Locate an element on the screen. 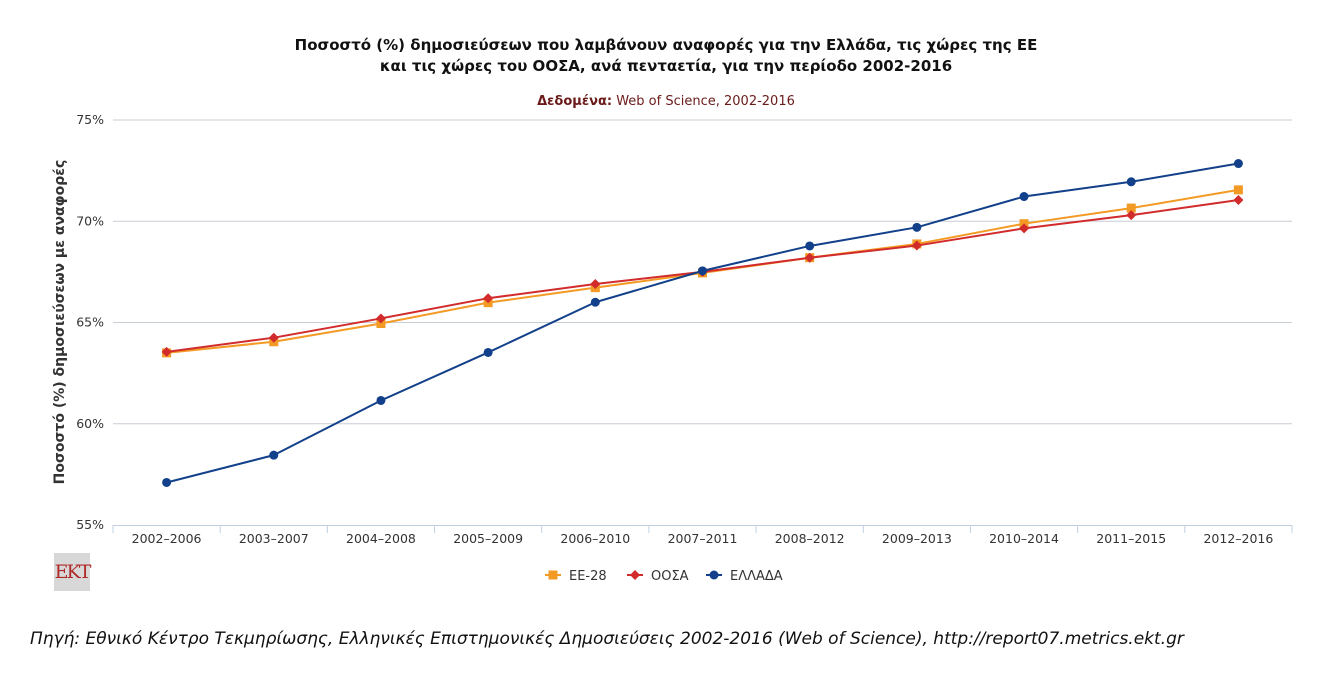 The height and width of the screenshot is (677, 1319). legend-item-0: ΕΕ-28 is located at coordinates (576, 576).